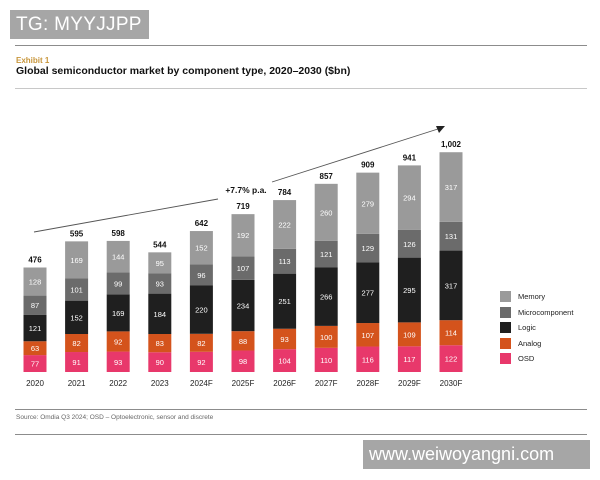 The image size is (600, 480). Describe the element at coordinates (526, 359) in the screenshot. I see `legend-label: OSD` at that location.